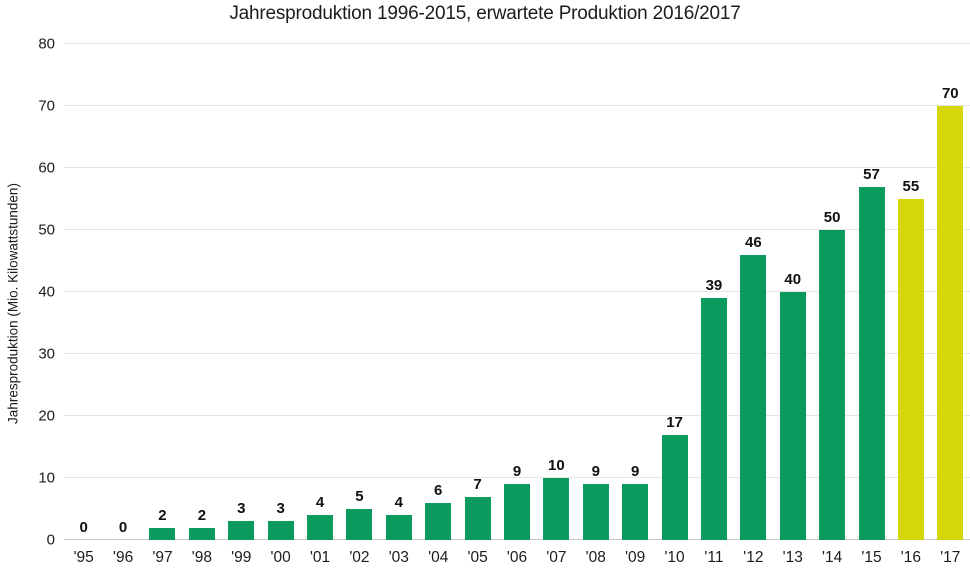 The width and height of the screenshot is (970, 569). I want to click on x-tick-label: '04, so click(438, 557).